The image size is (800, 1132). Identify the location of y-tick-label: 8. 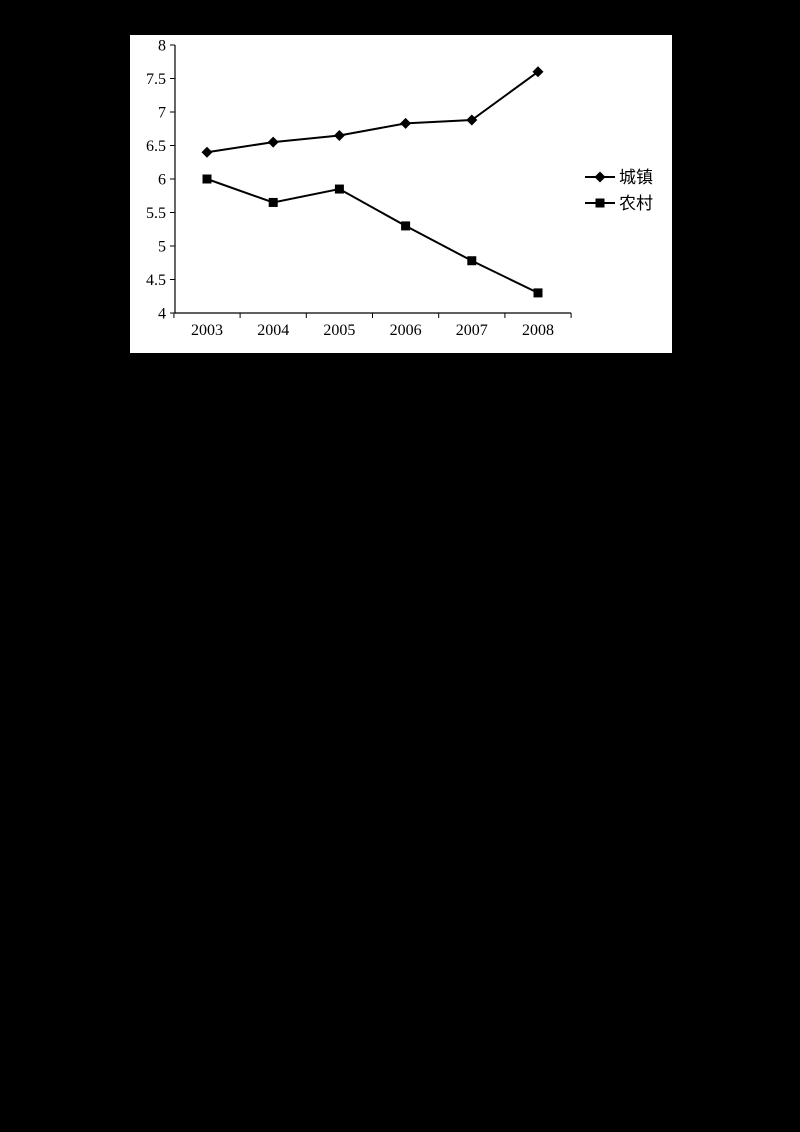
(162, 46).